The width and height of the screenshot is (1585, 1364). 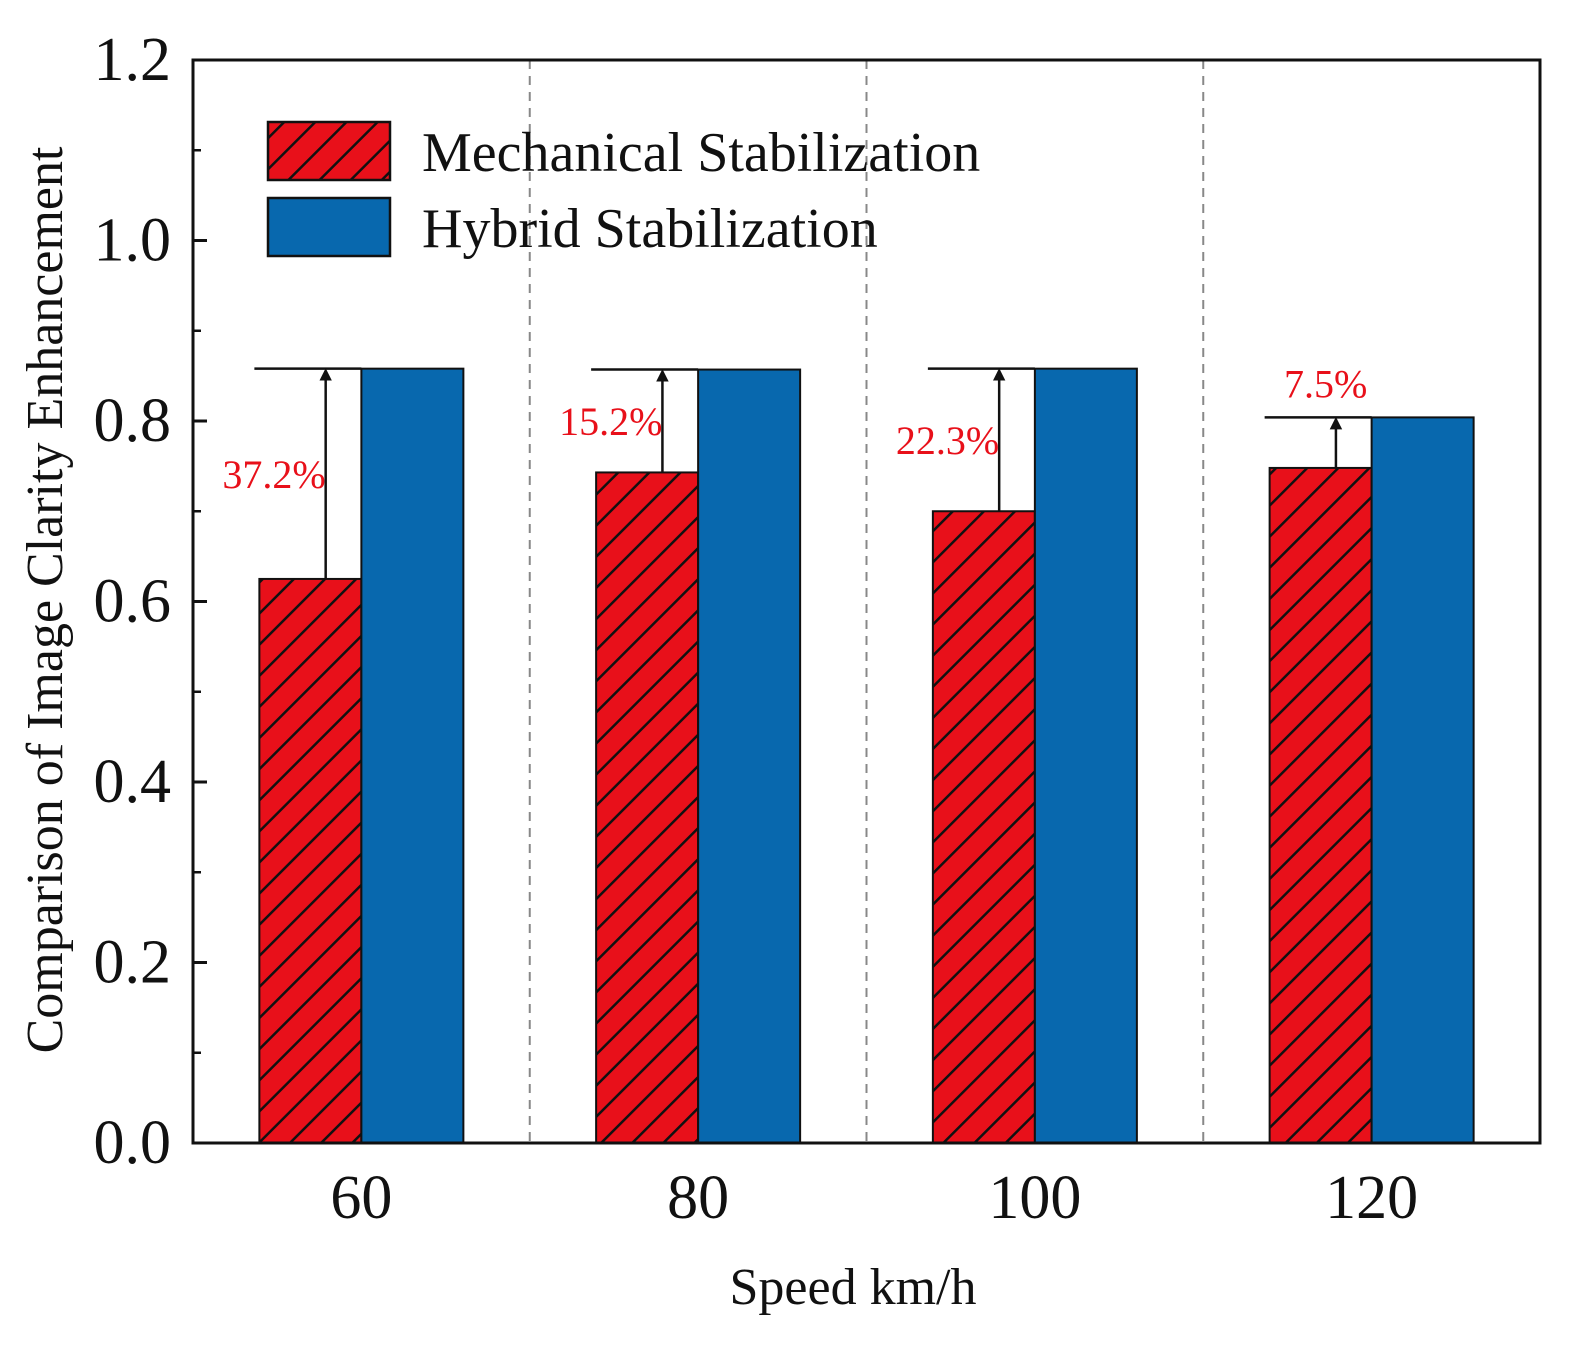 What do you see at coordinates (133, 241) in the screenshot?
I see `y-tick-label: 1.0` at bounding box center [133, 241].